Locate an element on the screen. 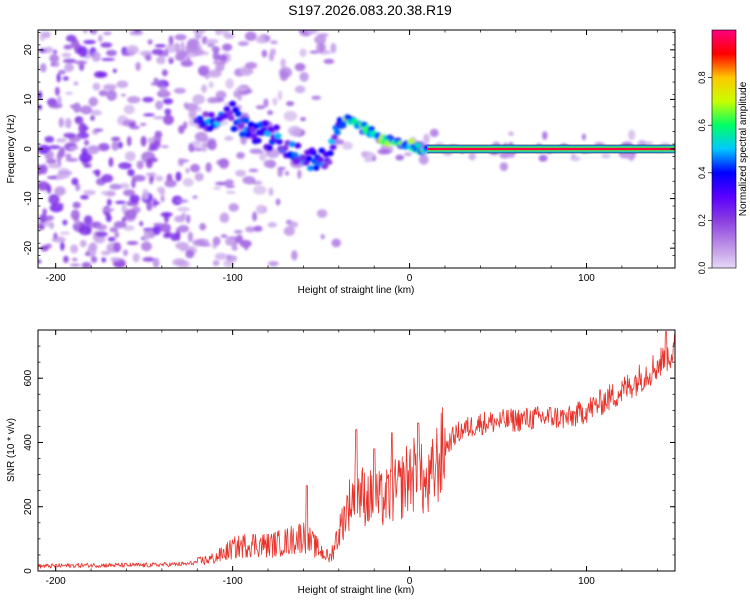 Image resolution: width=750 pixels, height=600 pixels. colorbar-ticks: 0.0 0.2 0.4 0.6 0.8 is located at coordinates (704, 172).